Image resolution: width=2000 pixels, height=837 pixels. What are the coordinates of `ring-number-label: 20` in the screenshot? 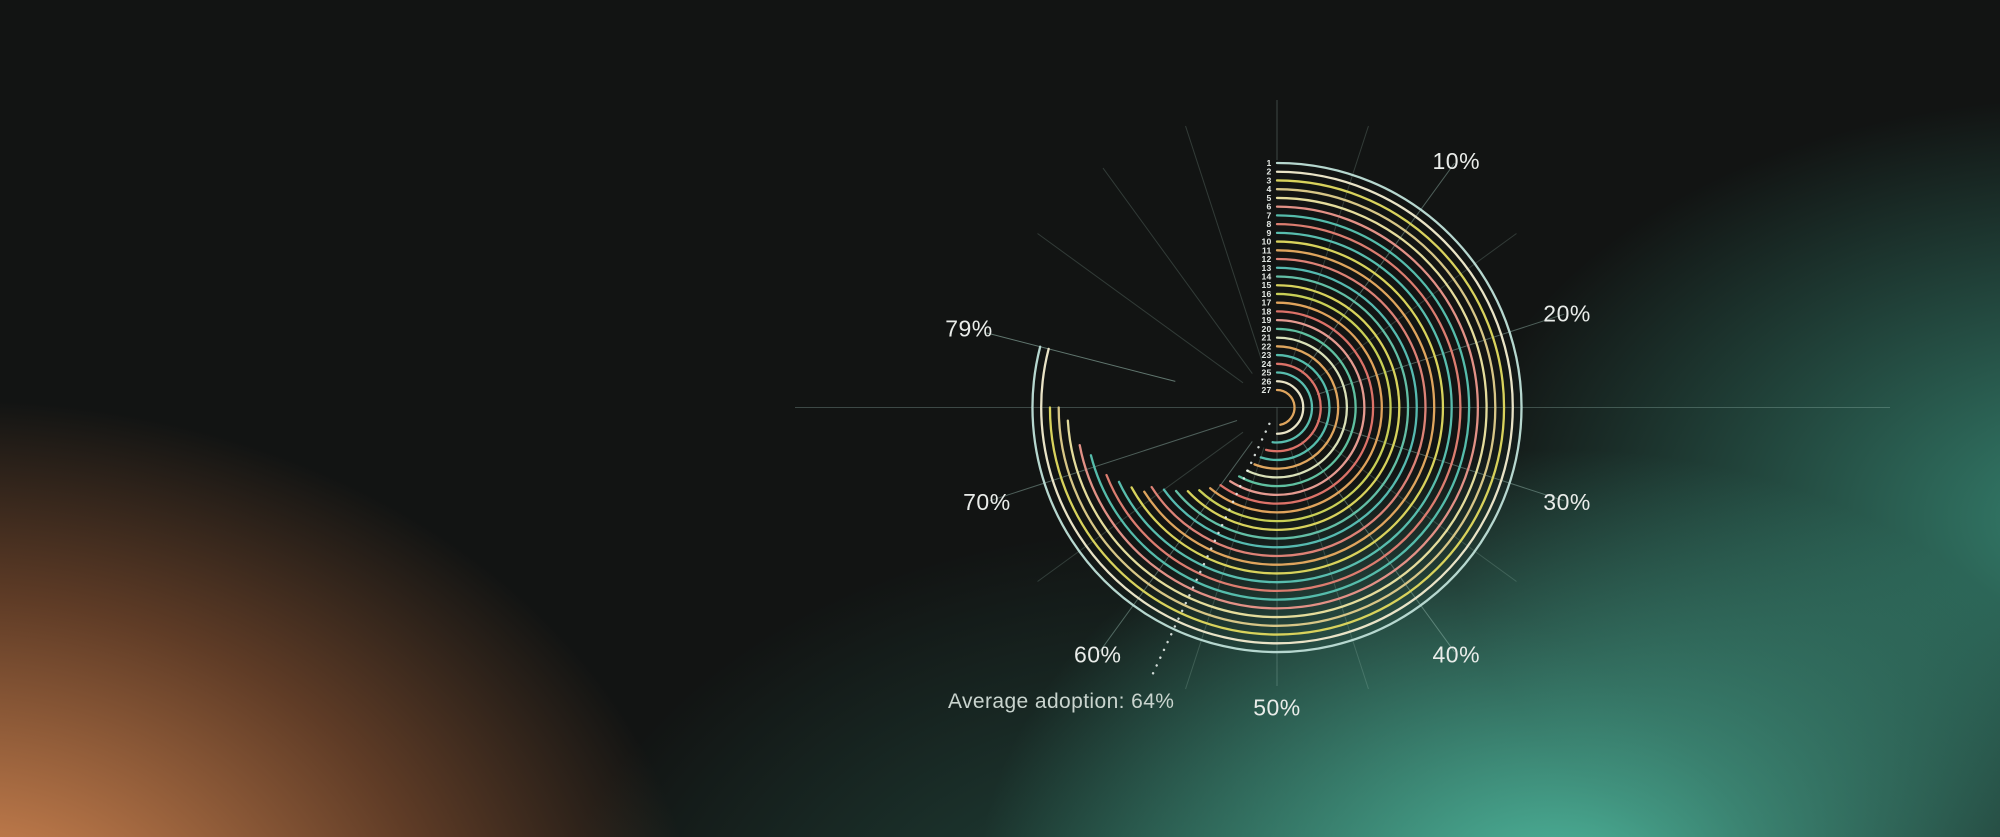 It's located at (1267, 329).